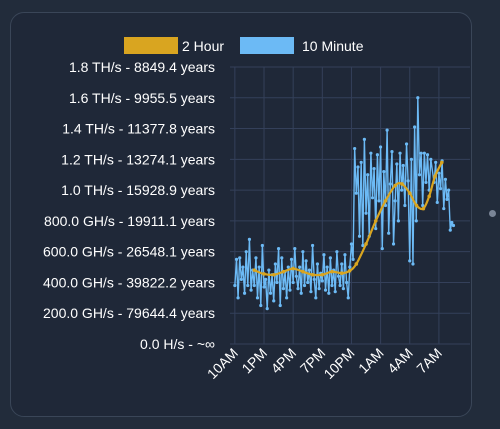 Image resolution: width=500 pixels, height=429 pixels. I want to click on legend-item: 2 Hour, so click(174, 45).